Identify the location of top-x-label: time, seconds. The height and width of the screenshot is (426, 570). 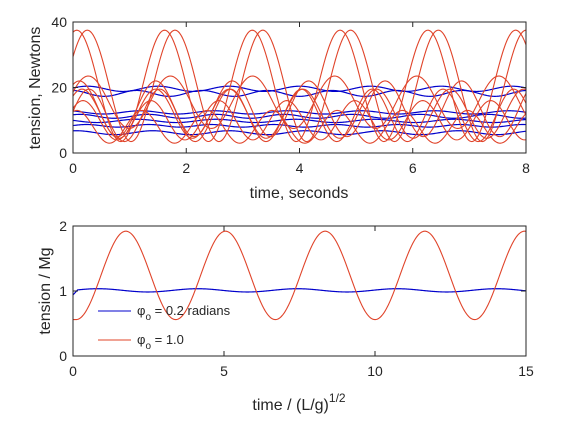
(299, 193).